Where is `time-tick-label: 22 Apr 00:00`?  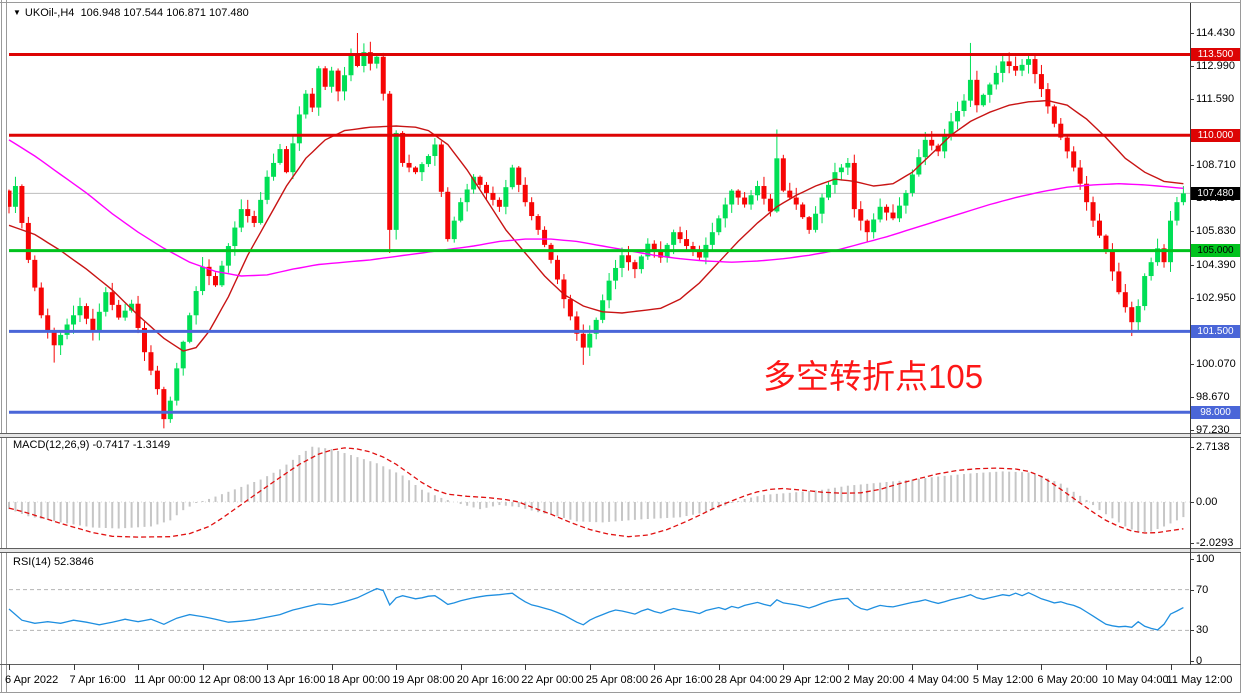
time-tick-label: 22 Apr 00:00 is located at coordinates (552, 680).